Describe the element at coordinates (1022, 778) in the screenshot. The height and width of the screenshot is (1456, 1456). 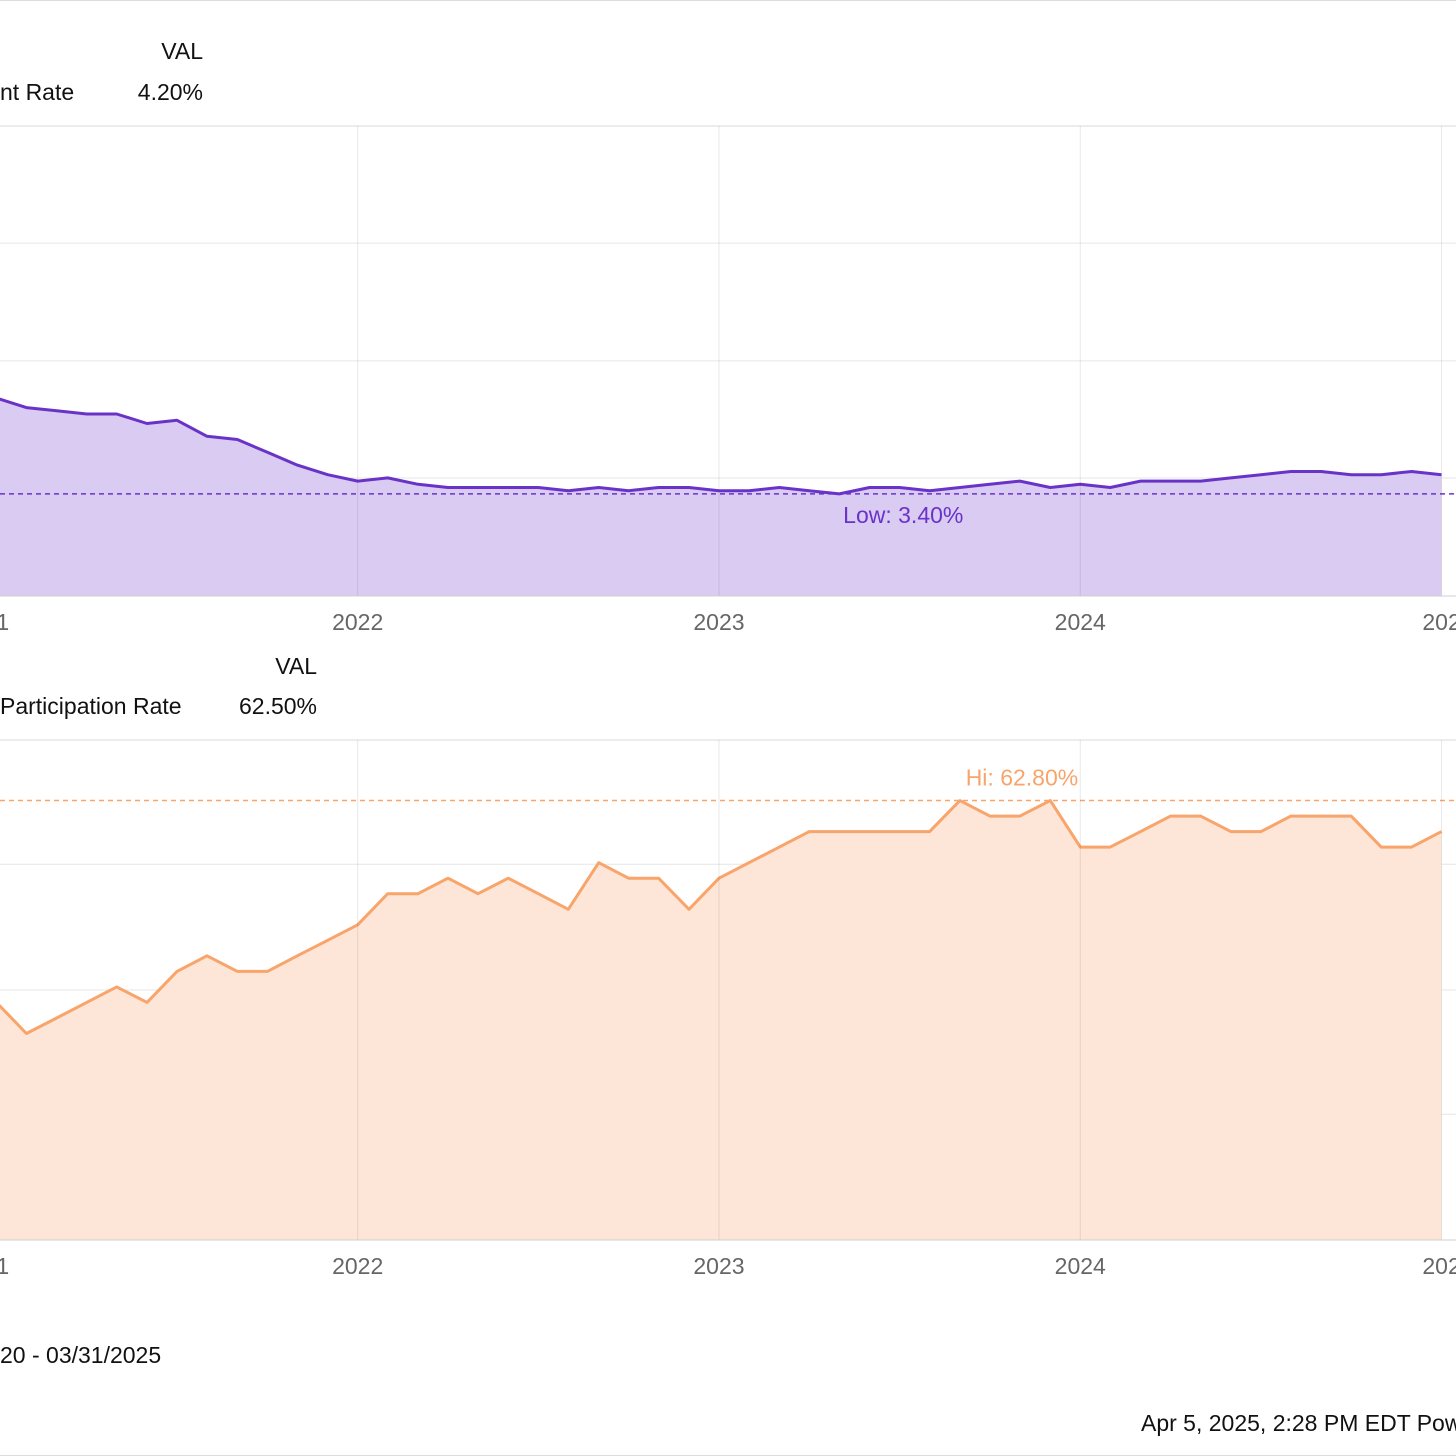
I see `reference-label: Hi: 62.80%` at that location.